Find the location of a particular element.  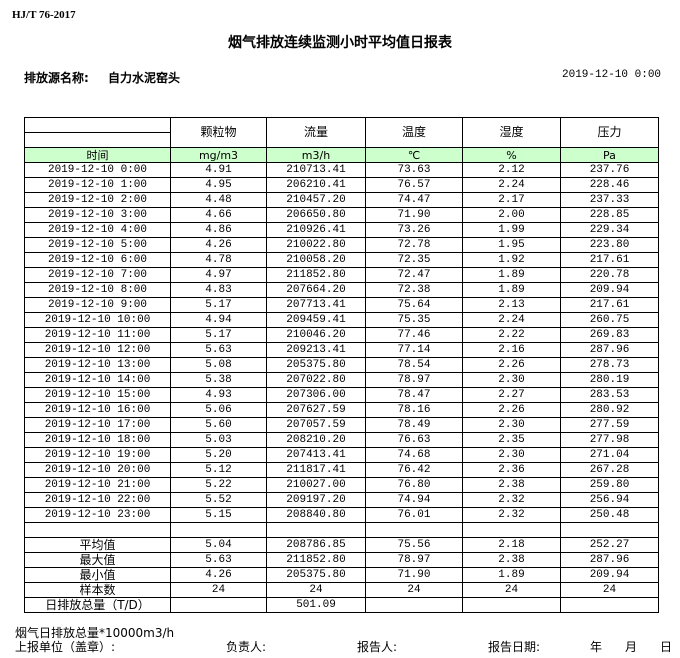

time-cell: 2019-12-10 23:00 is located at coordinates (97, 515).